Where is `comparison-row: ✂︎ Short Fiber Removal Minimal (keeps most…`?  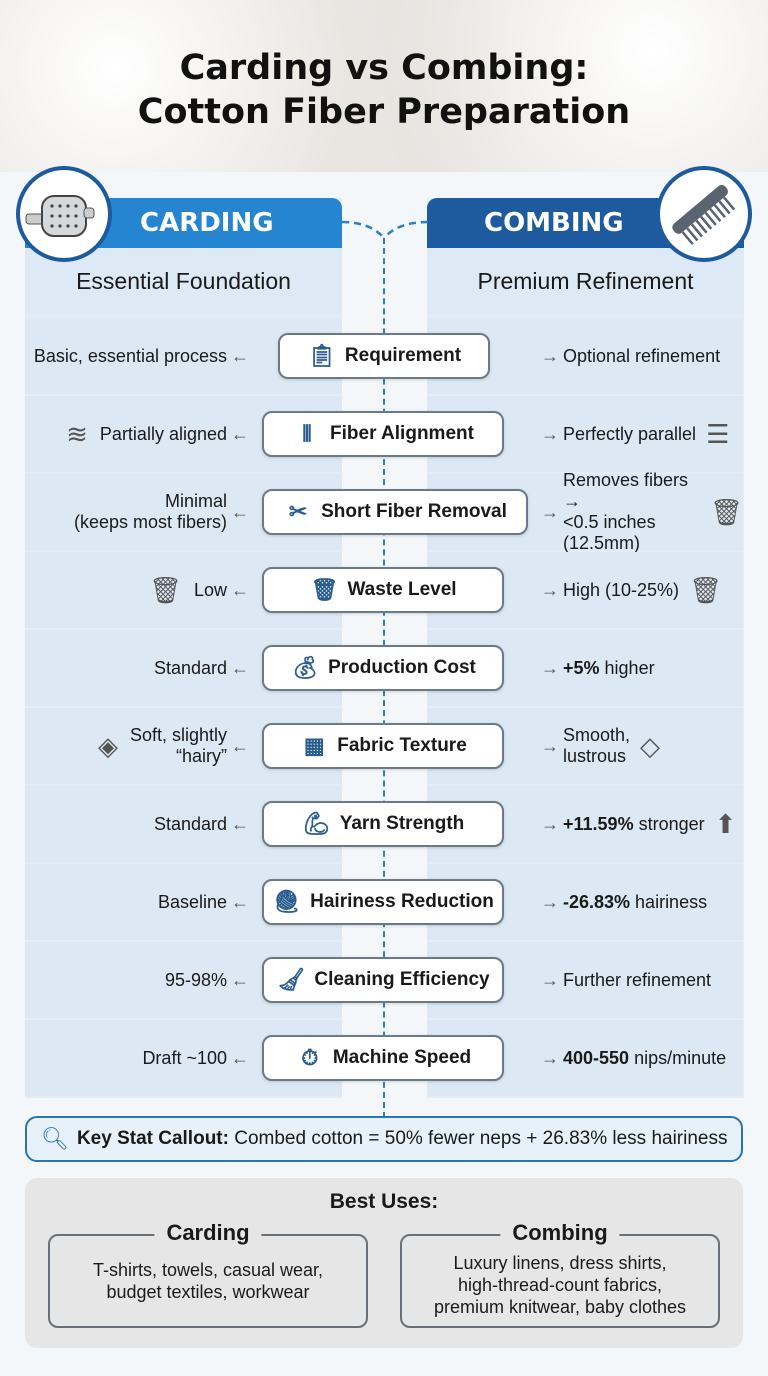 comparison-row: ✂︎ Short Fiber Removal Minimal (keeps most… is located at coordinates (384, 511).